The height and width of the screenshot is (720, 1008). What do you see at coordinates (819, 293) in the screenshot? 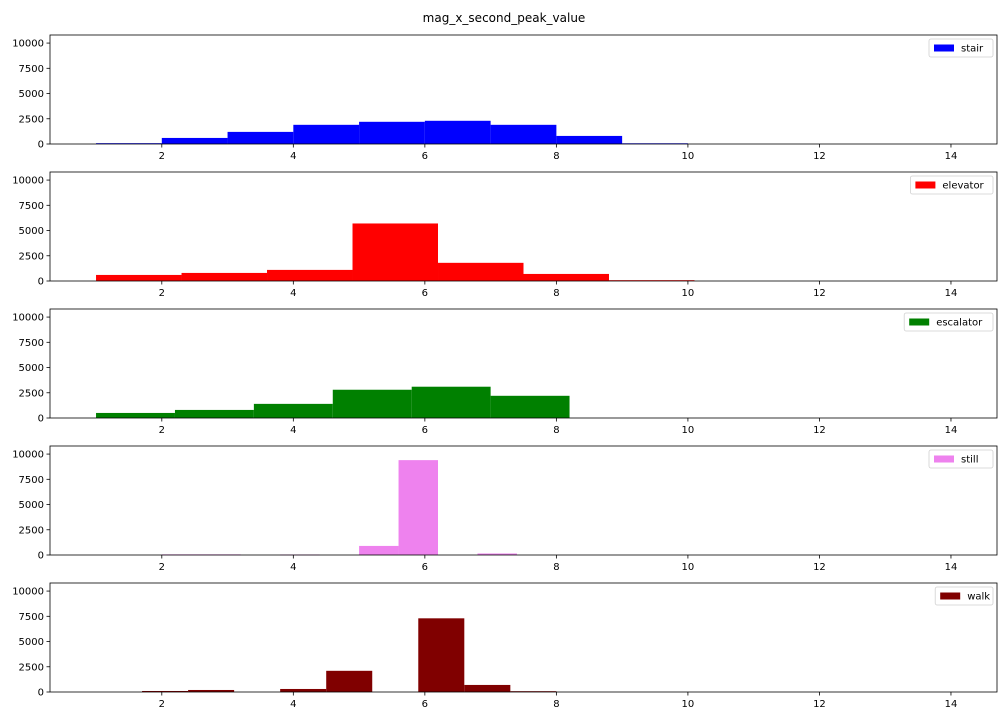
I see `elevator-xtick-label-12: 12` at bounding box center [819, 293].